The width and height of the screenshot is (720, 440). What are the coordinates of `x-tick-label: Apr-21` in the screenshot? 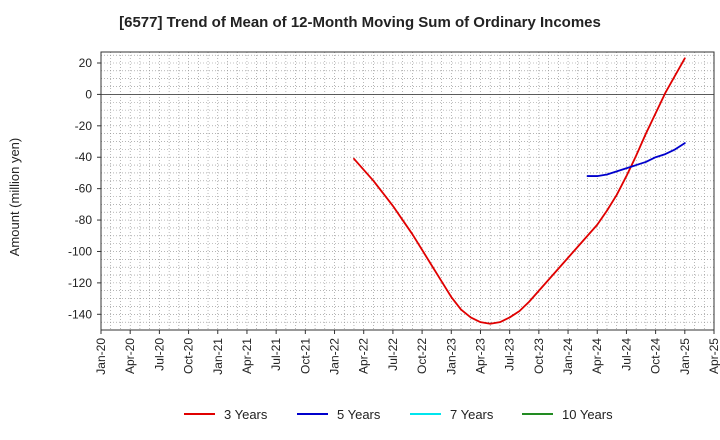 It's located at (247, 356).